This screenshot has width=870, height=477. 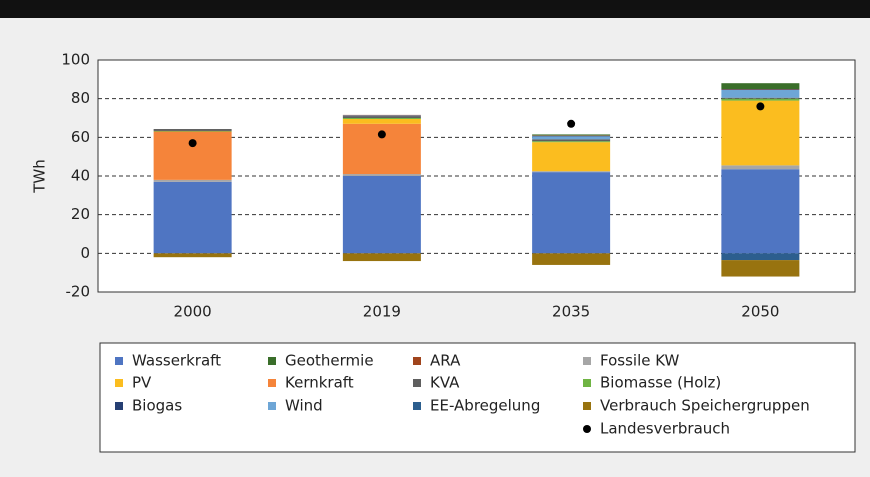 What do you see at coordinates (80, 98) in the screenshot?
I see `y-tick-label: 80` at bounding box center [80, 98].